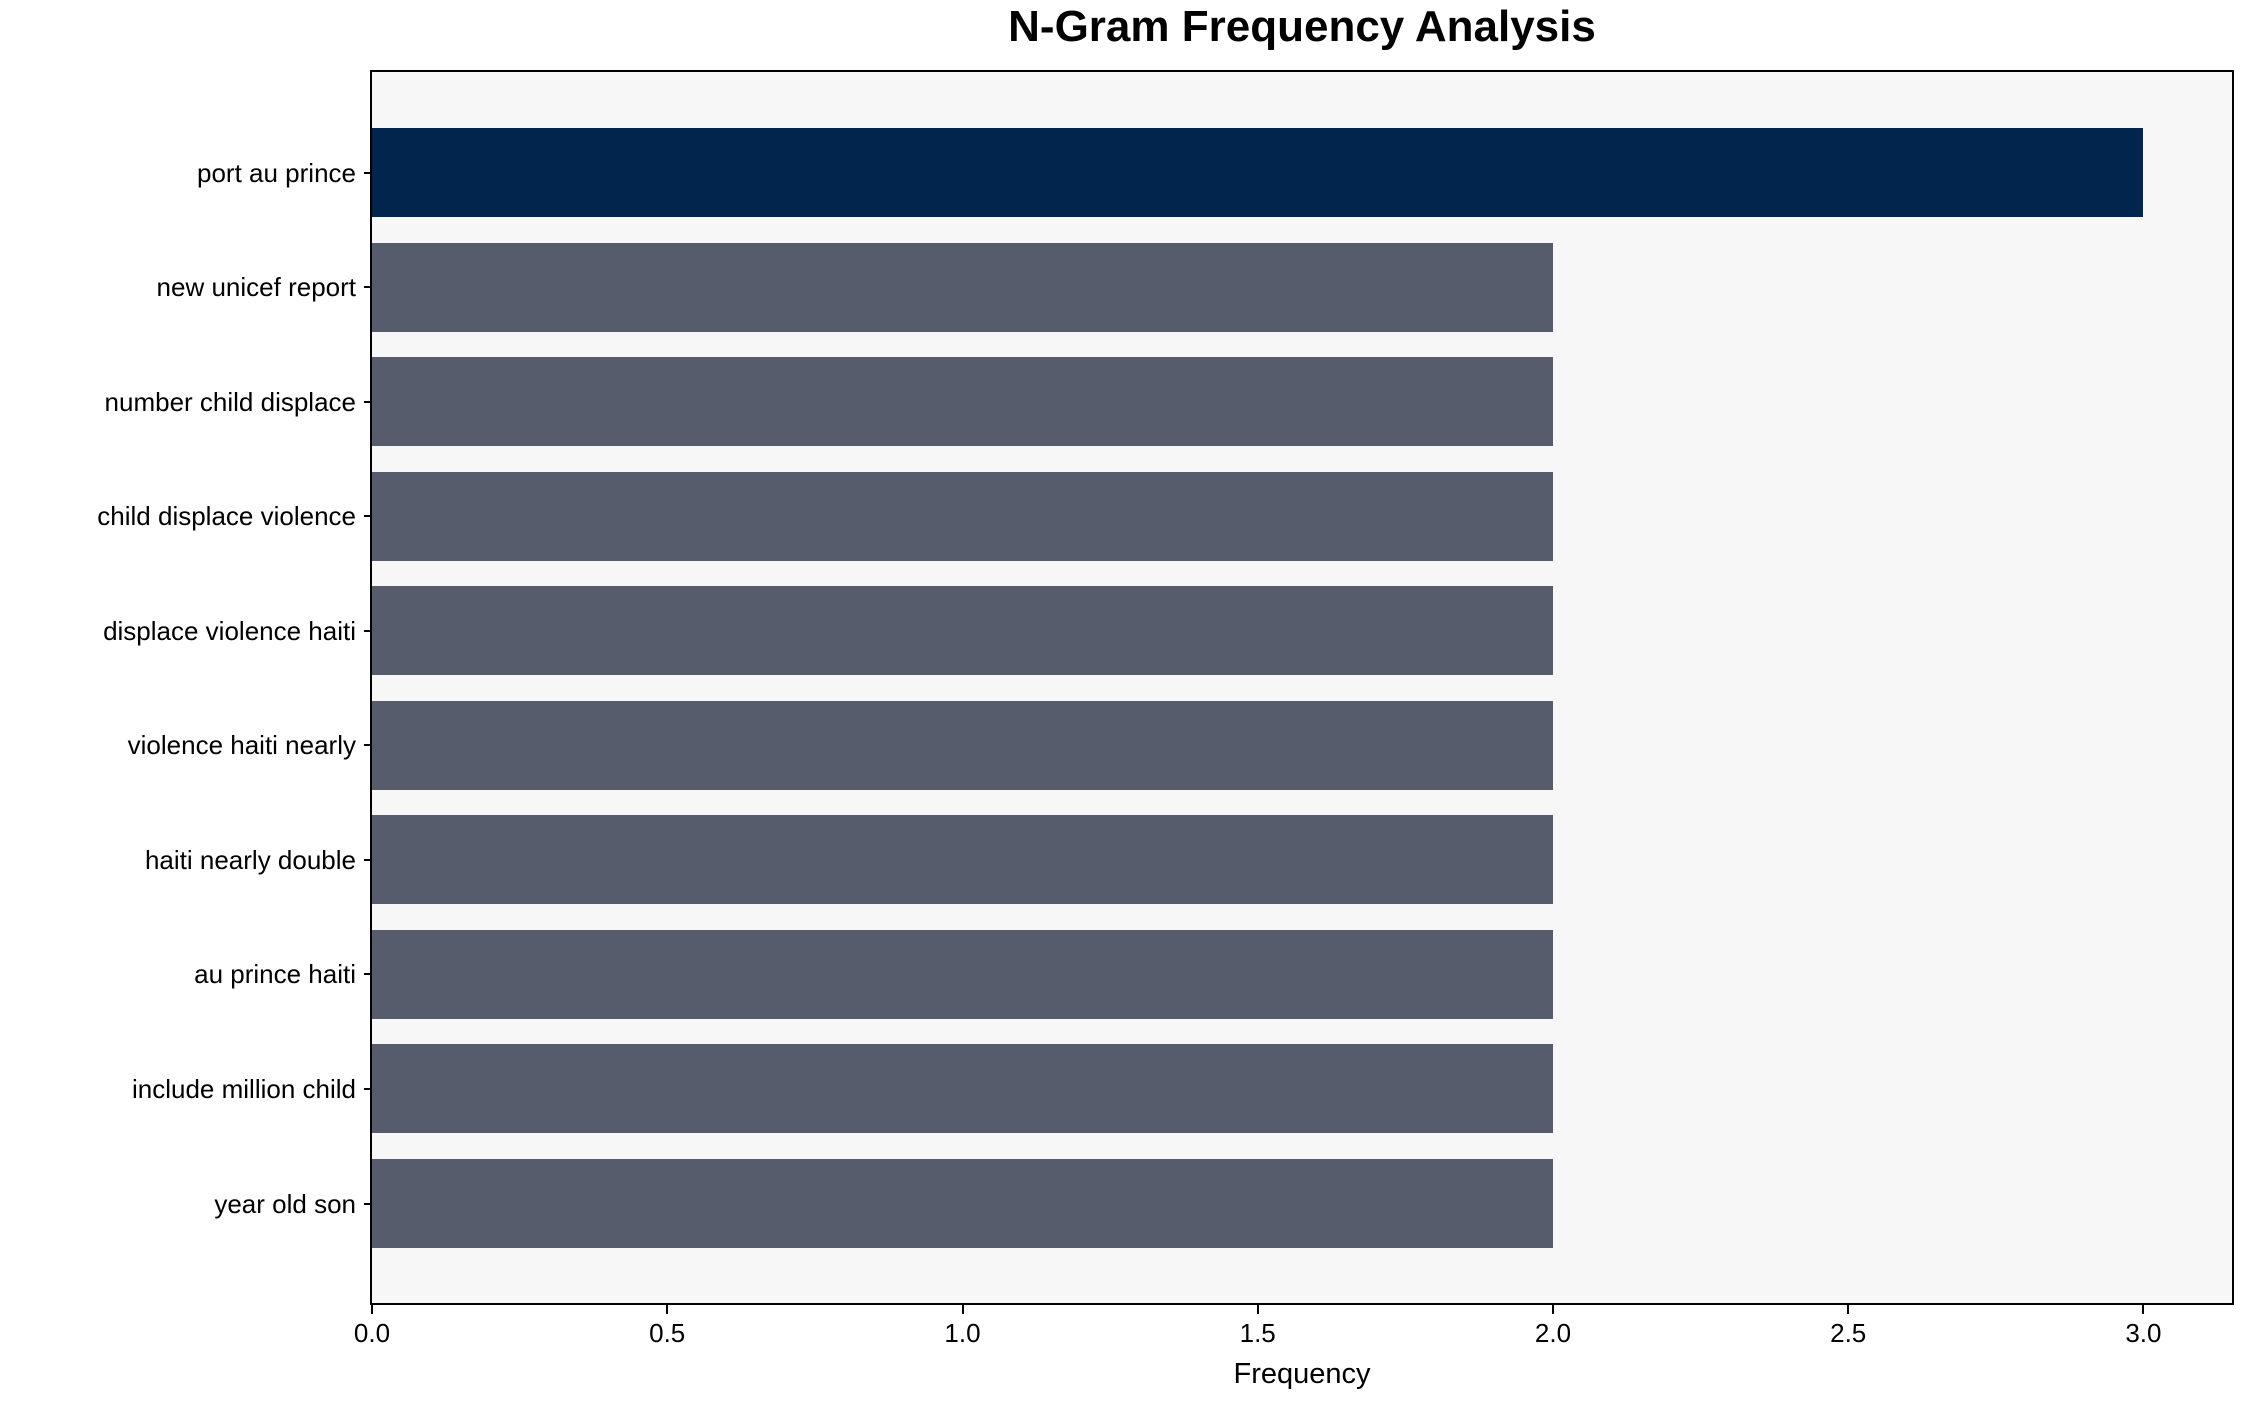 This screenshot has height=1414, width=2251. What do you see at coordinates (229, 630) in the screenshot?
I see `y-tick-label: displace violence haiti` at bounding box center [229, 630].